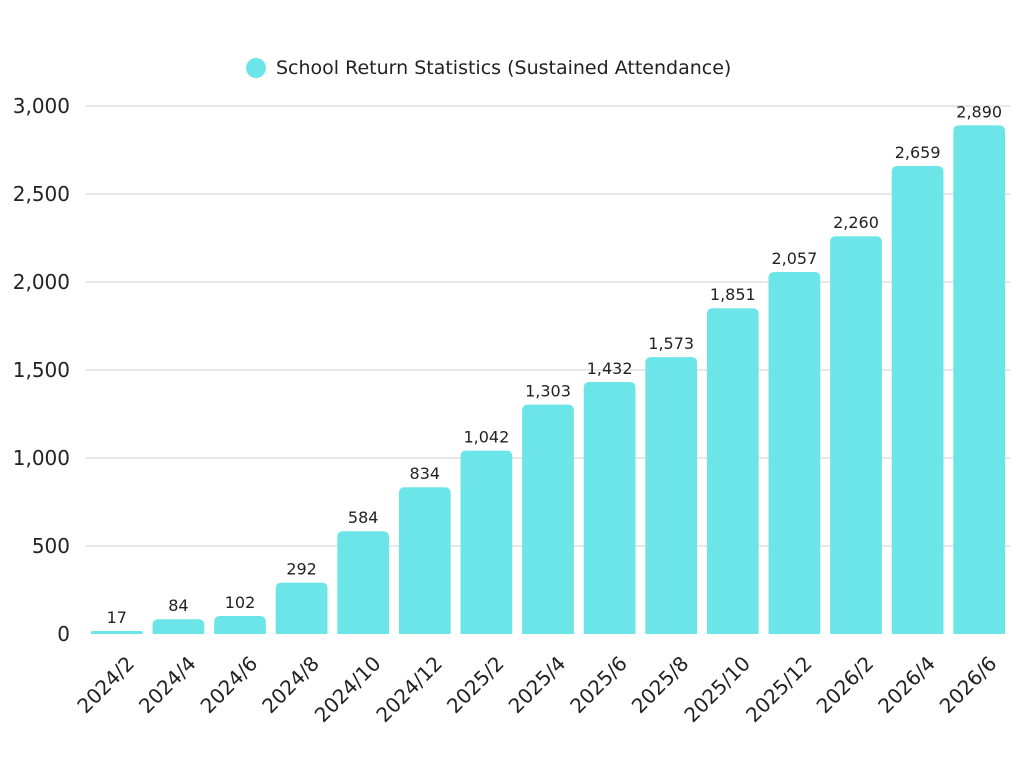 Image resolution: width=1024 pixels, height=768 pixels. I want to click on x-tick-label: 2024/10, so click(348, 689).